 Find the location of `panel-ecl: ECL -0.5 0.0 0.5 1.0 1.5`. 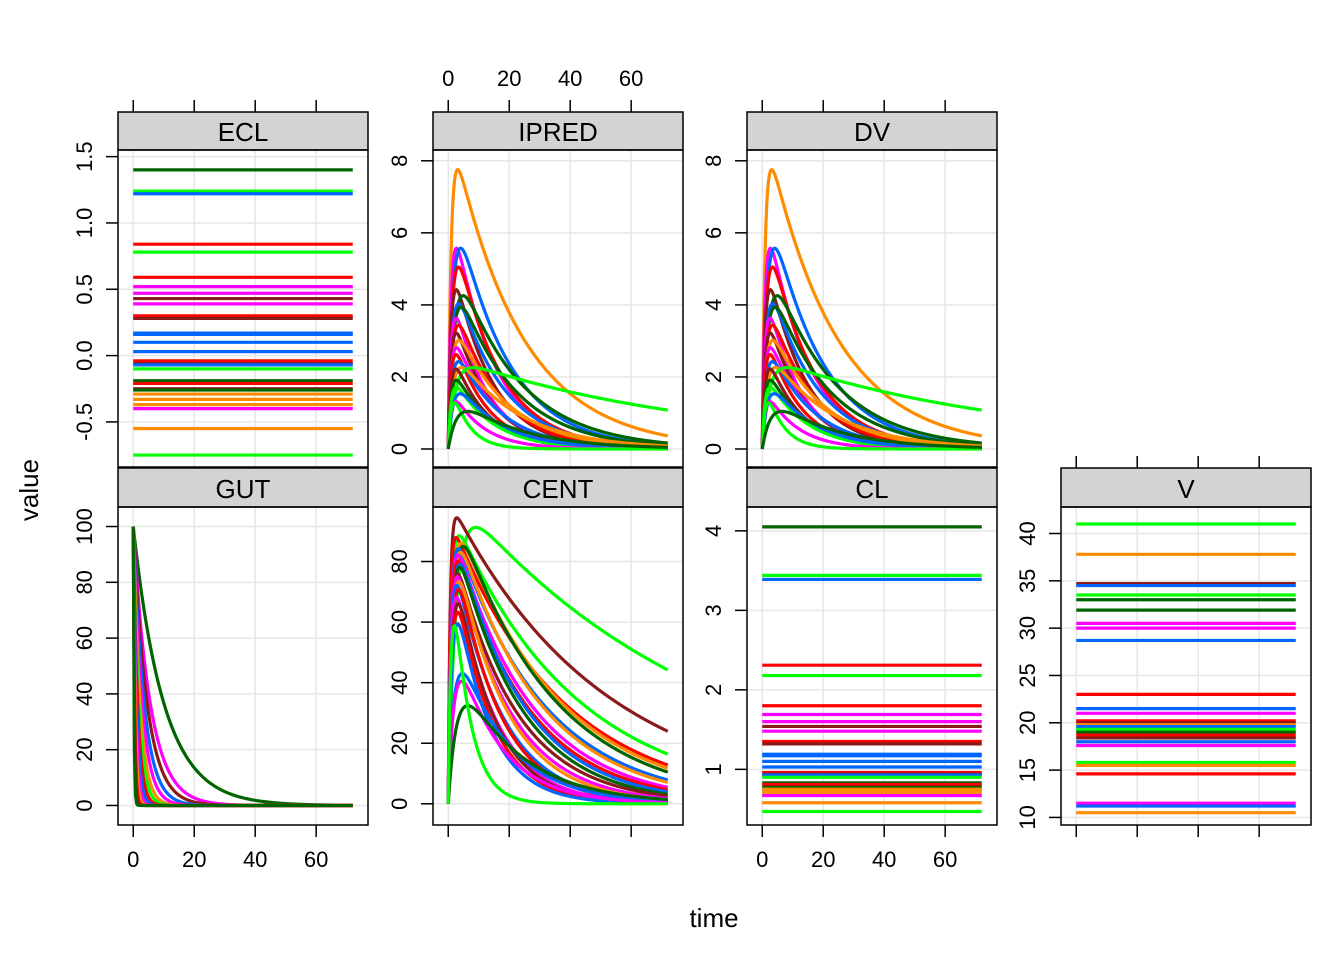

panel-ecl: ECL -0.5 0.0 0.5 1.0 1.5 is located at coordinates (220, 284).